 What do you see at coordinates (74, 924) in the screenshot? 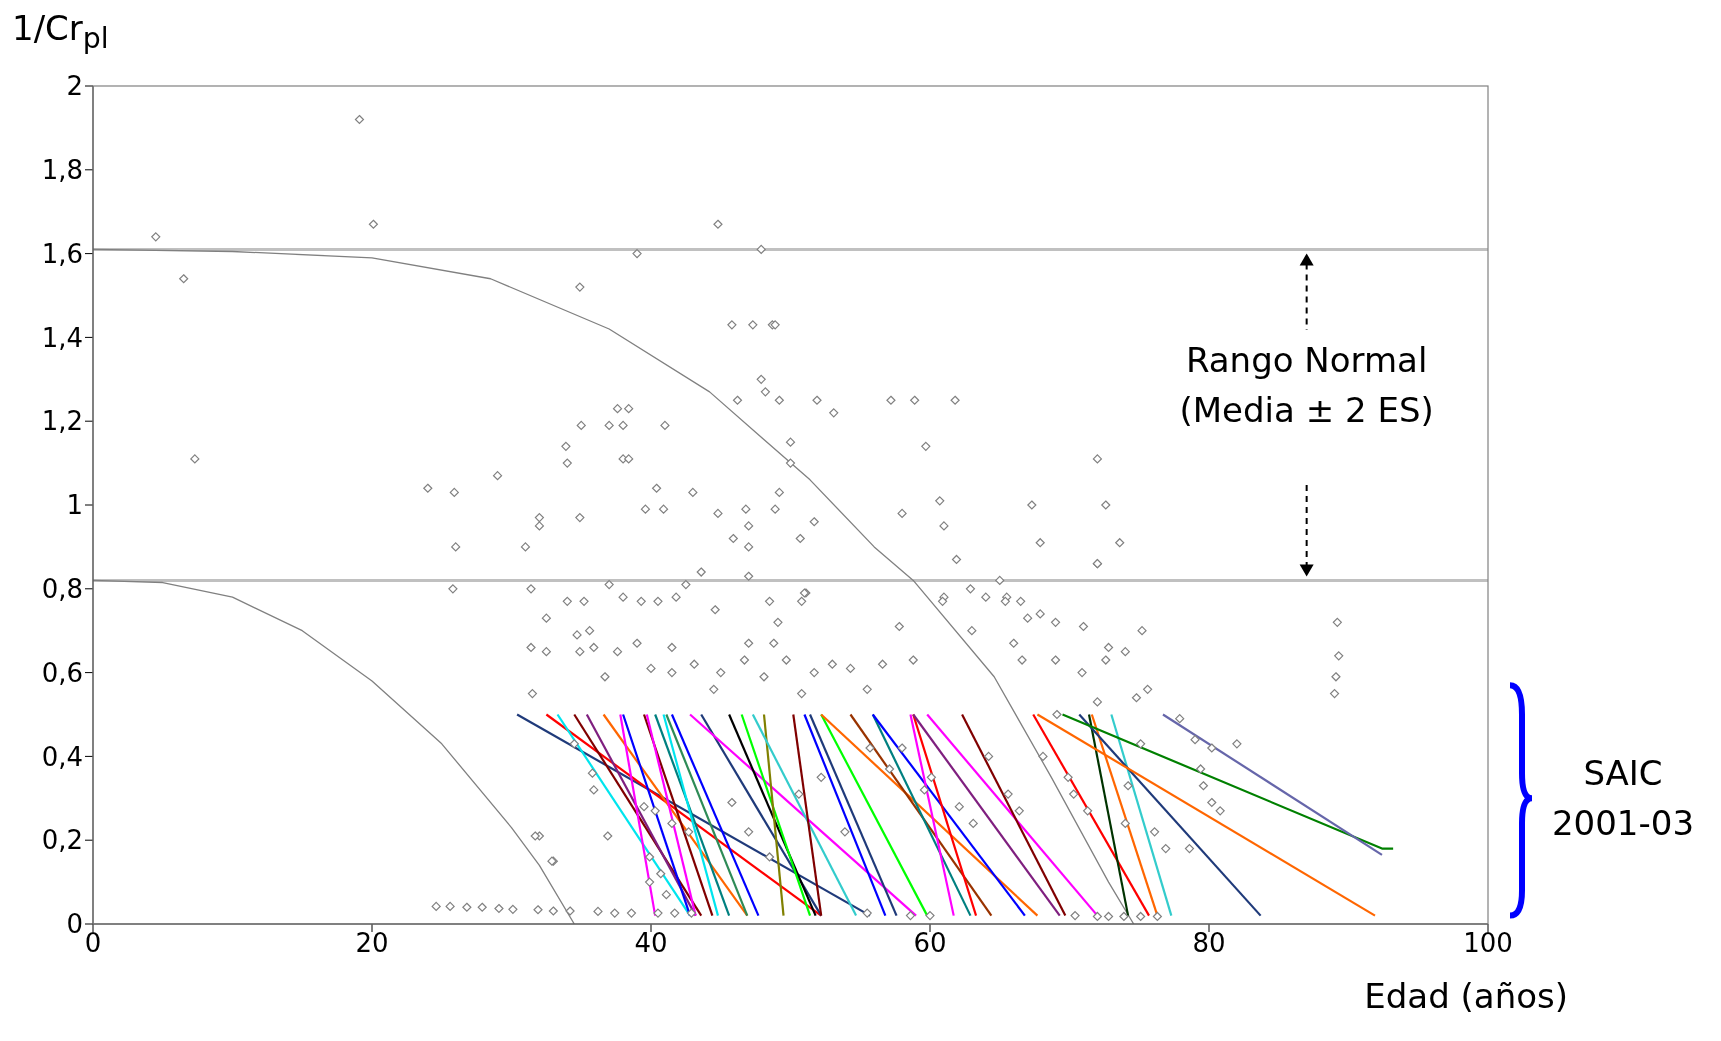
I see `y-tick-label: 0` at bounding box center [74, 924].